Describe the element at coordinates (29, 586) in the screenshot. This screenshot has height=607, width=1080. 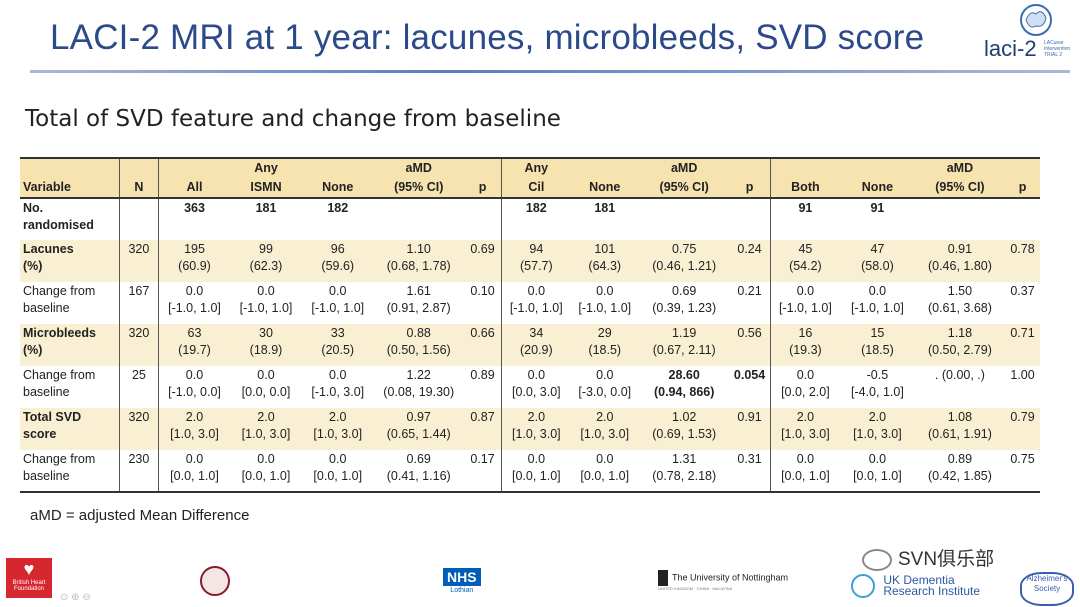
I see `bhf-logo-text: British Heart Foundation` at that location.